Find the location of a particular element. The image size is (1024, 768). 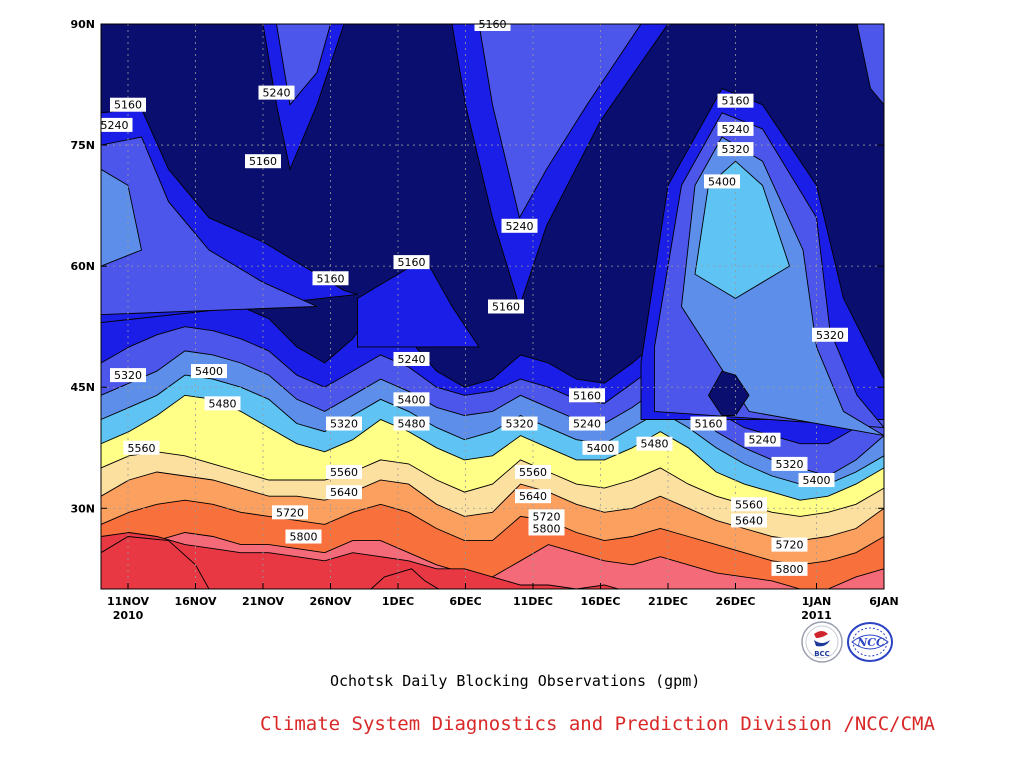

contour-label-text: 5800 is located at coordinates (547, 528).